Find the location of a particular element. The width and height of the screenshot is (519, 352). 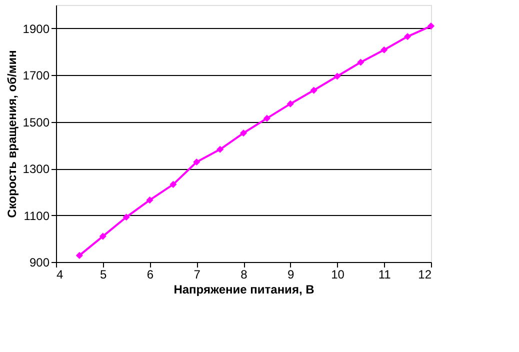

x-tick-label: 12 is located at coordinates (425, 275).